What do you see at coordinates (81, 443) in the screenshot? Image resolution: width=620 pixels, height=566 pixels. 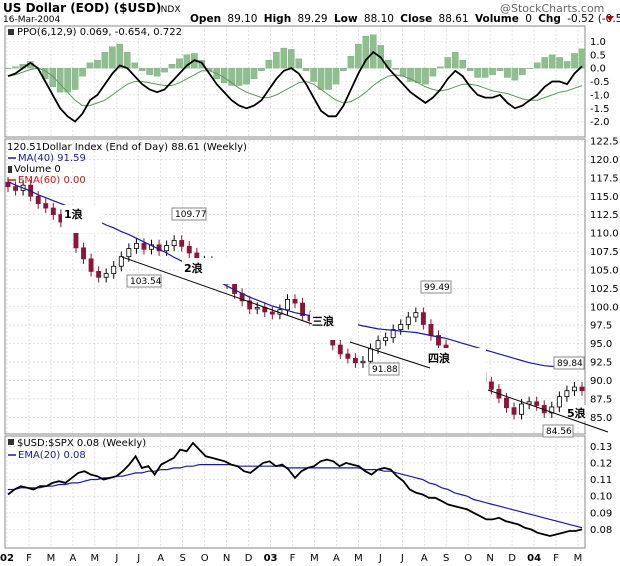 I see `ratio-legend-title: $USD:$SPX 0.08 (Weekly)` at bounding box center [81, 443].